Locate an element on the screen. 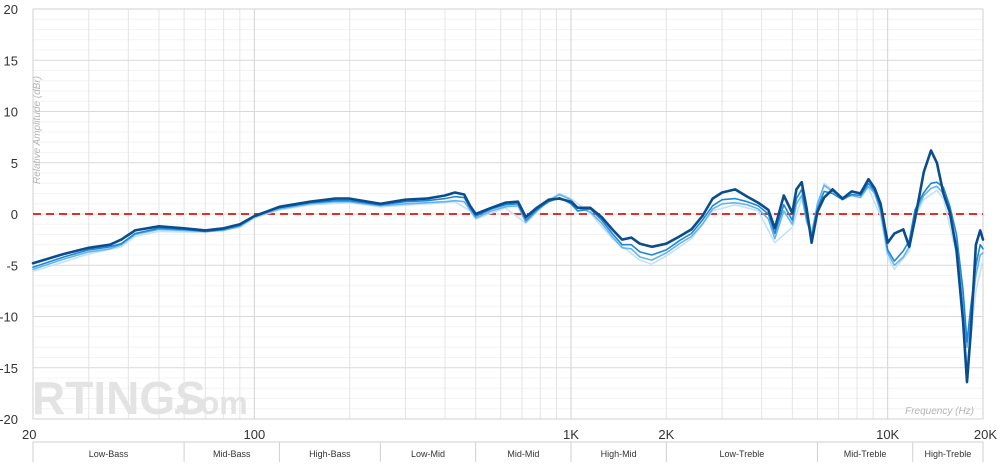 This screenshot has height=468, width=1000. x-tick-label: 10K is located at coordinates (887, 434).